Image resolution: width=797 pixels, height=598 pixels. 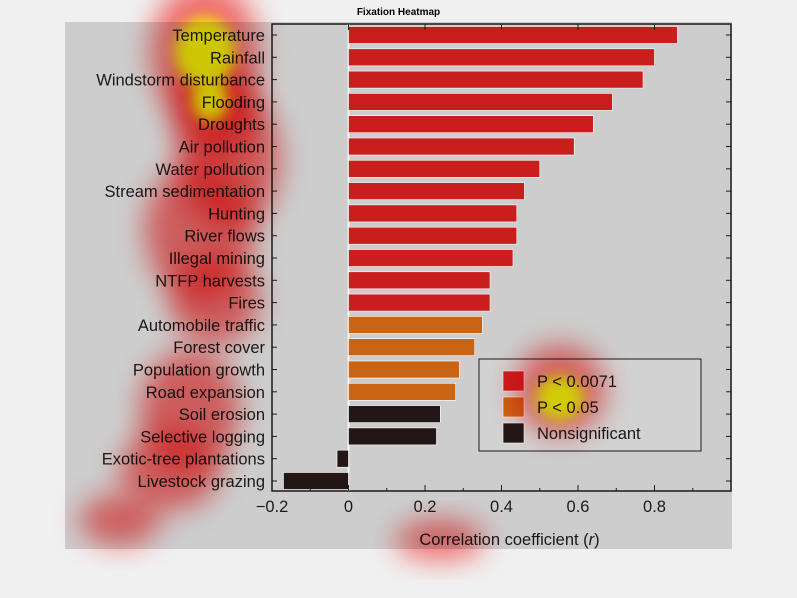 I want to click on x-tick-label: 0.2, so click(x=425, y=507).